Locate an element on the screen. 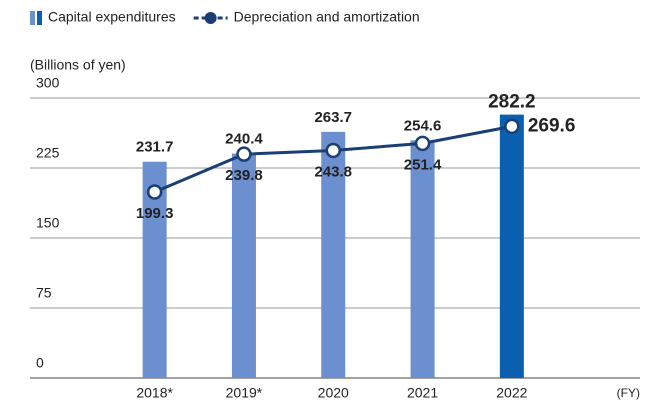  y-axis-label: (Billions of yen) is located at coordinates (78, 65).